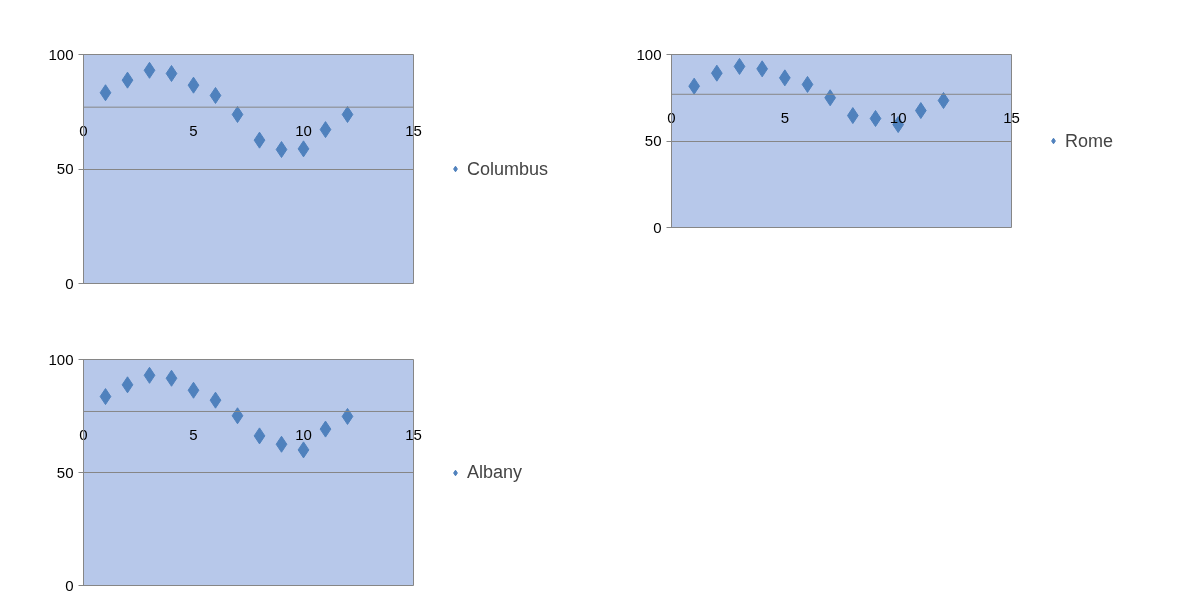 This screenshot has height=614, width=1201. What do you see at coordinates (508, 168) in the screenshot?
I see `legend-label: Columbus` at bounding box center [508, 168].